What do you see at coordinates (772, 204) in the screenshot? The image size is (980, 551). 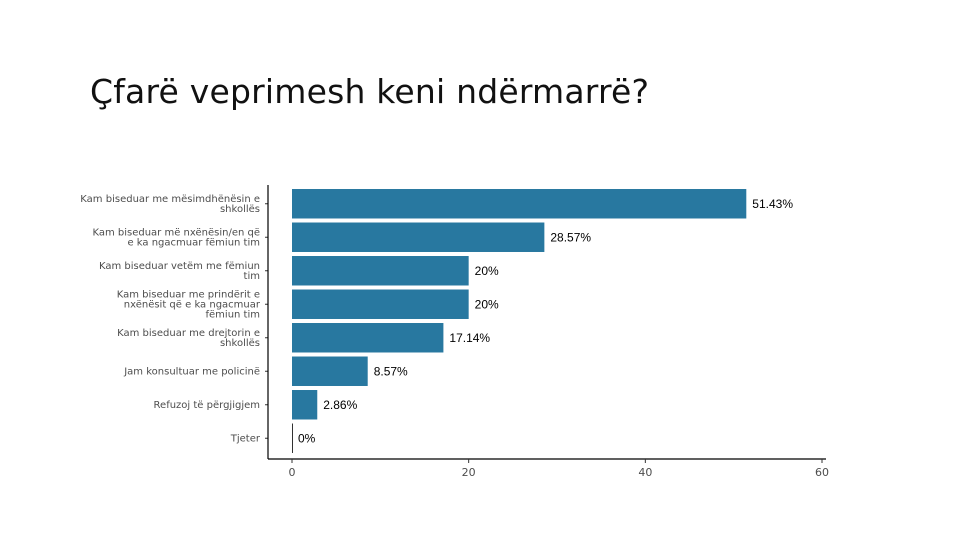 I see `value-label-0: 51.43%` at bounding box center [772, 204].